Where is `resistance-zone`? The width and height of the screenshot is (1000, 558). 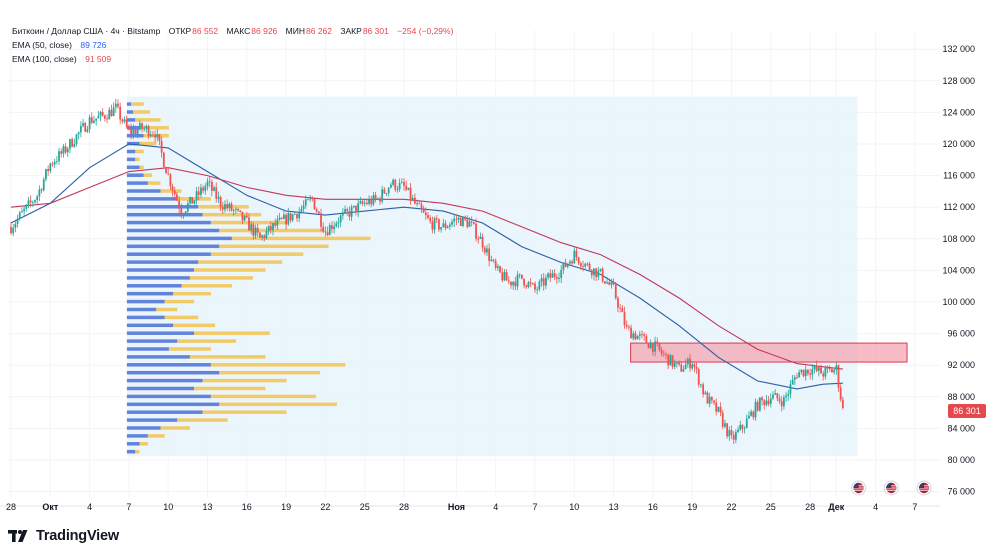 resistance-zone is located at coordinates (769, 352).